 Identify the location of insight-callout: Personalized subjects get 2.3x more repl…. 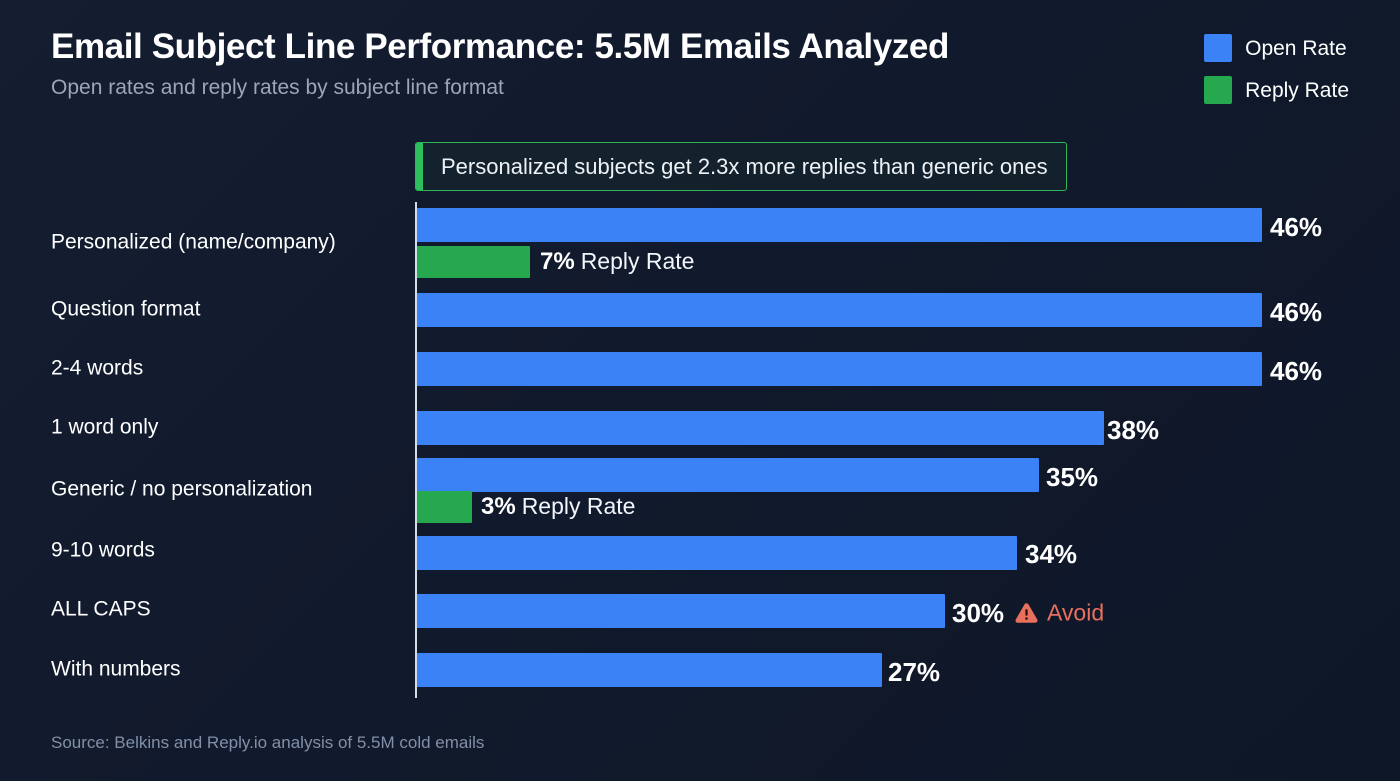
(741, 166).